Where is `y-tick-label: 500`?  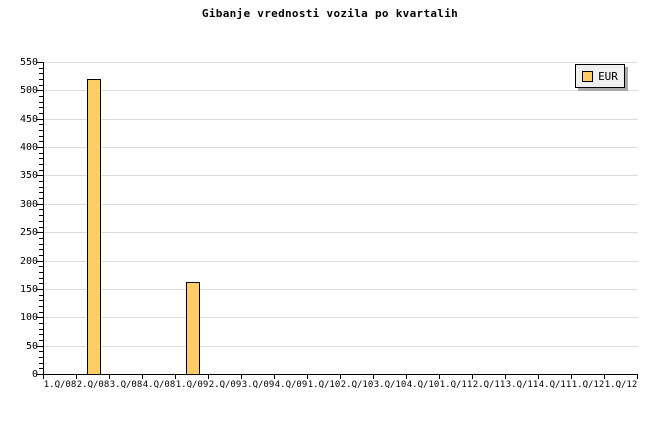
y-tick-label: 500 is located at coordinates (28, 90).